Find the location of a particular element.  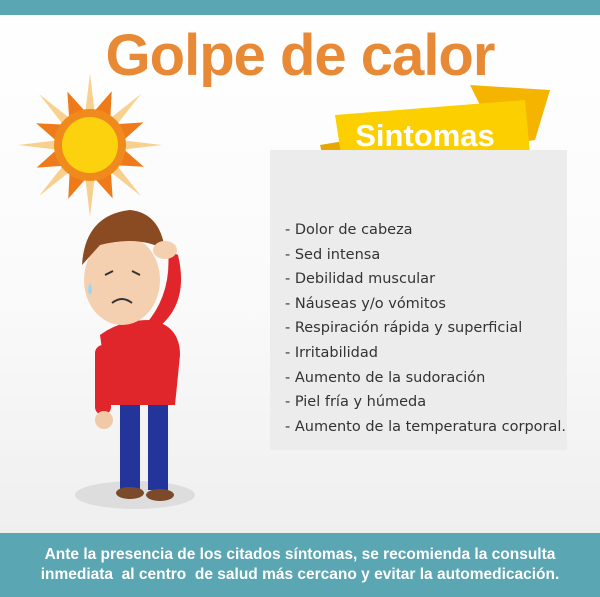

list-item: - Aumento de la sudoración is located at coordinates (385, 377).